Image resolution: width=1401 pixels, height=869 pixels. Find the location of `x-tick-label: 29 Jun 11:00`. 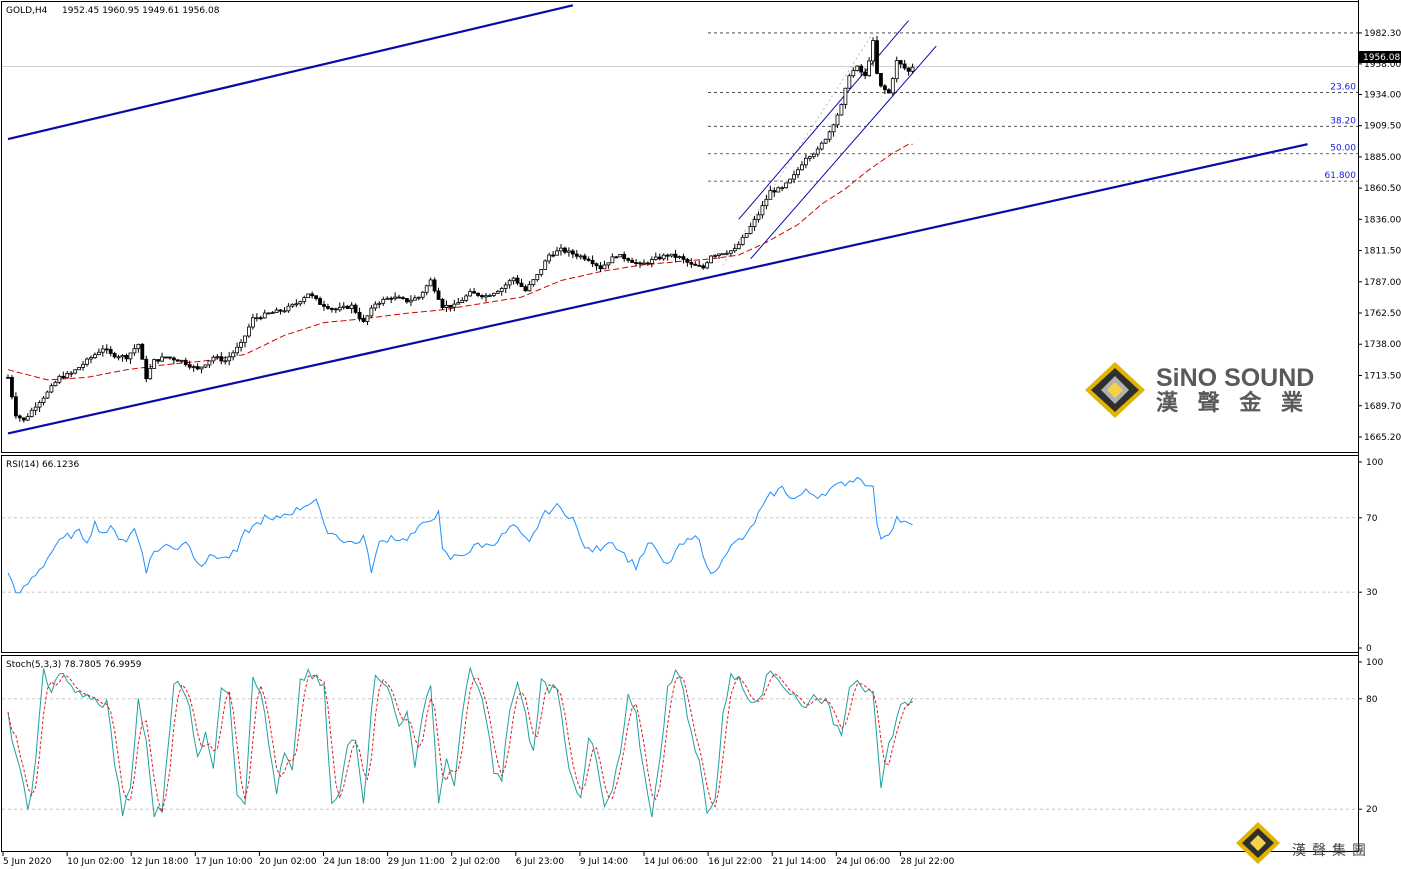

x-tick-label: 29 Jun 11:00 is located at coordinates (416, 862).